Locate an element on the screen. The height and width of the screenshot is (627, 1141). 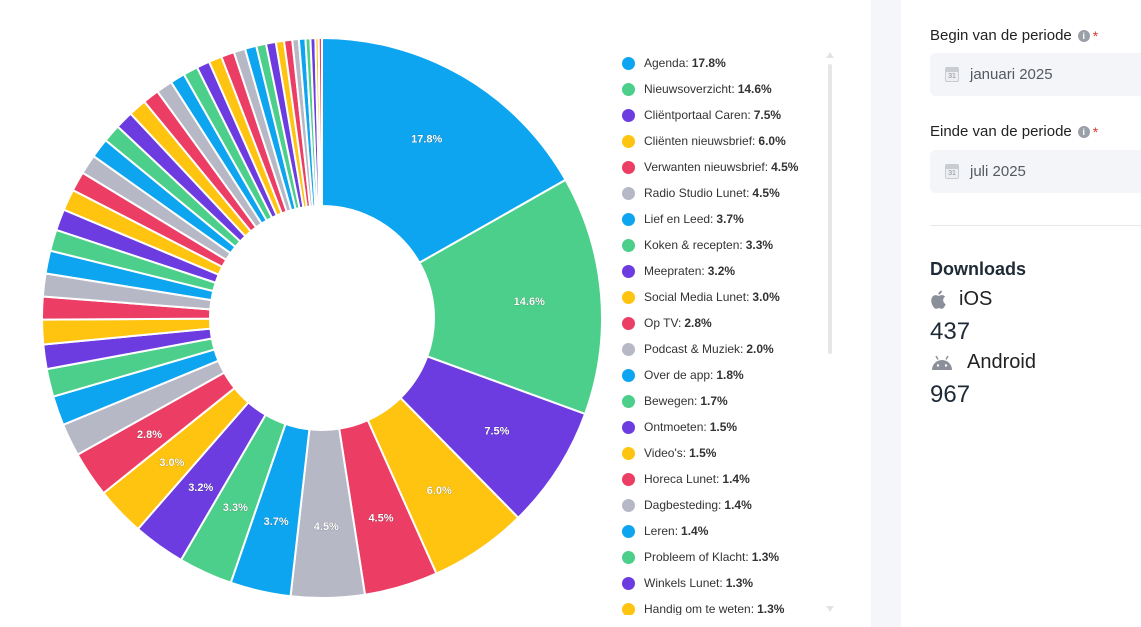
begin-period-label: Begin van de periode i * is located at coordinates (1014, 35).